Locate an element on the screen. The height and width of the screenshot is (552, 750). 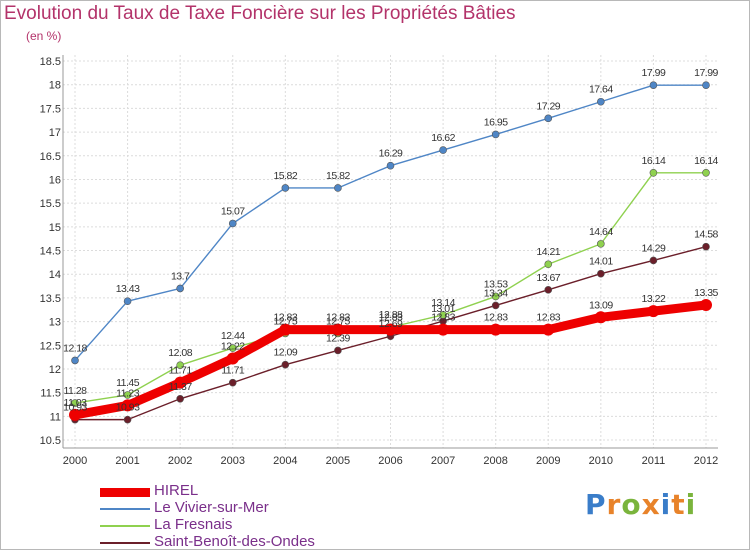
data-label: 12.44 is located at coordinates (233, 336).